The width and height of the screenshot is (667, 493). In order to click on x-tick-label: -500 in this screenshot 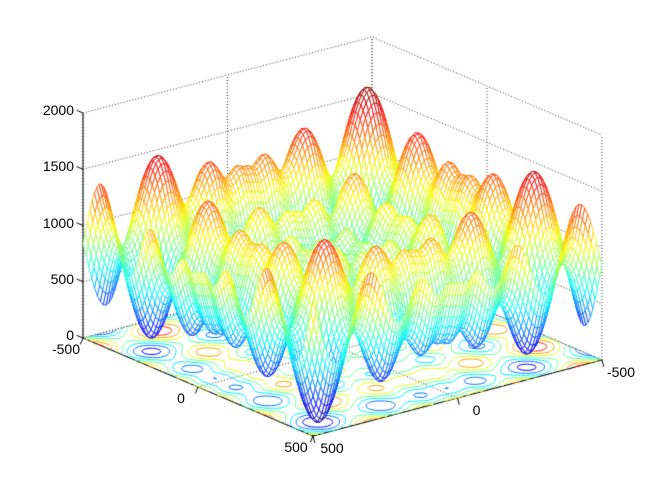, I will do `click(66, 349)`.